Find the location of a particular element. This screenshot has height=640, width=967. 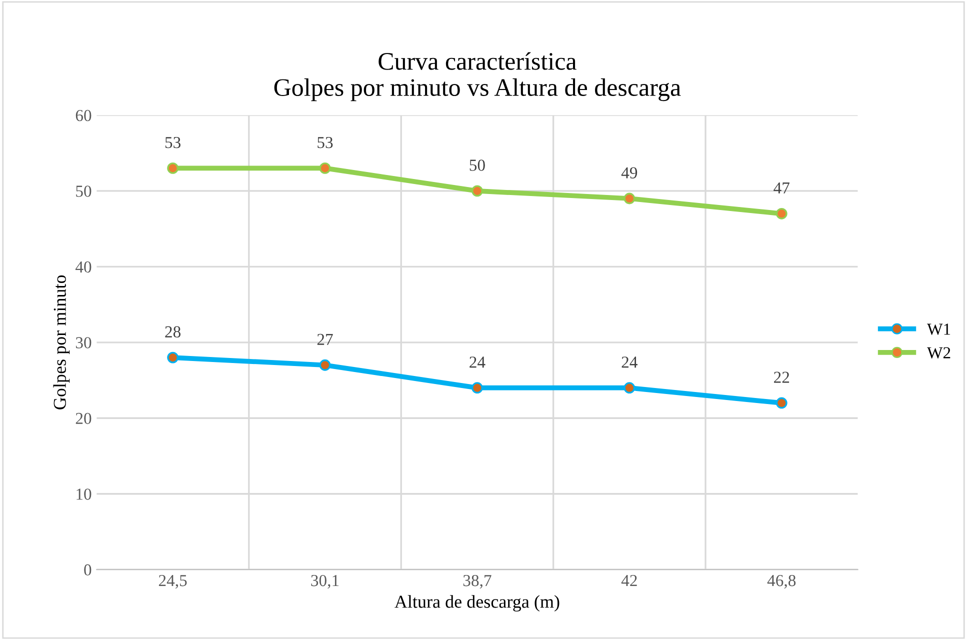

legend-label: W1 is located at coordinates (938, 329).